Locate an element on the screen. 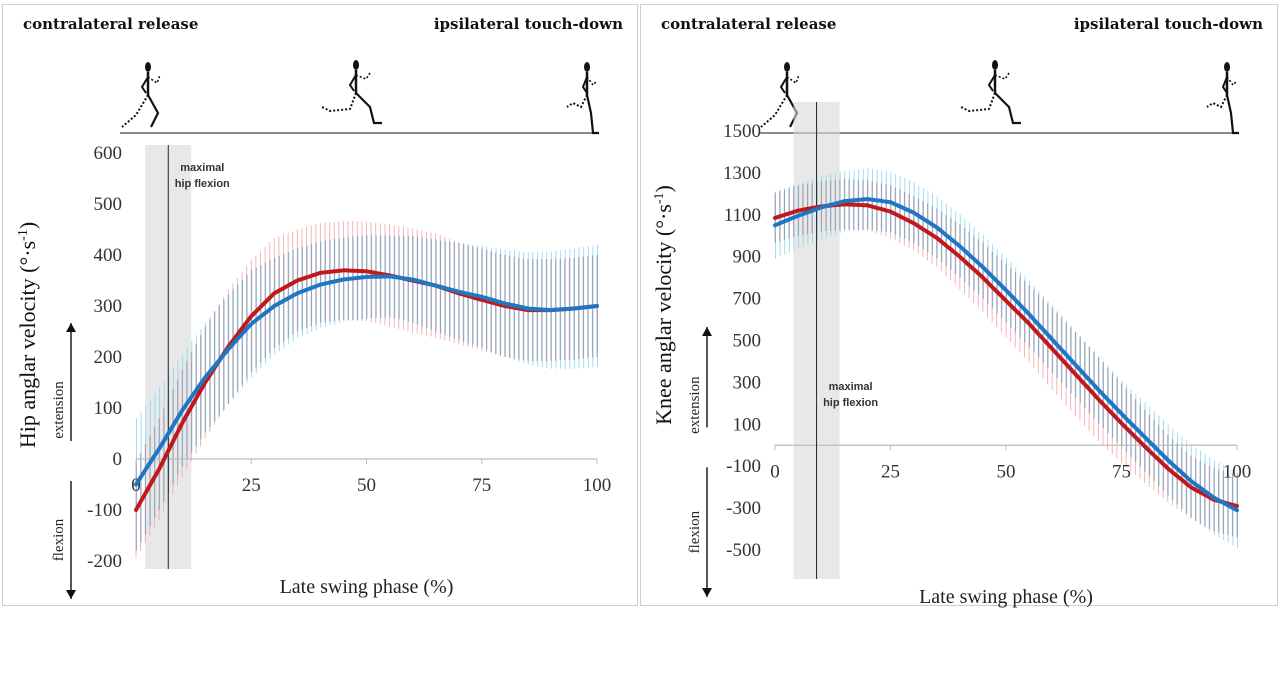 The width and height of the screenshot is (1280, 685). y-tick-label: 1500 is located at coordinates (742, 131).